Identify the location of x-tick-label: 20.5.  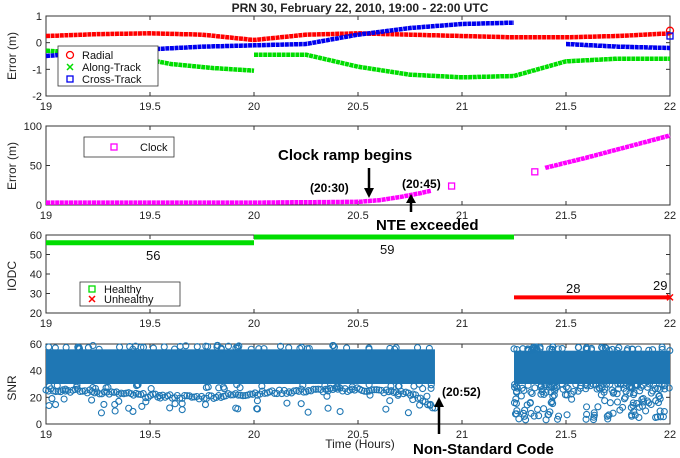
(357, 324).